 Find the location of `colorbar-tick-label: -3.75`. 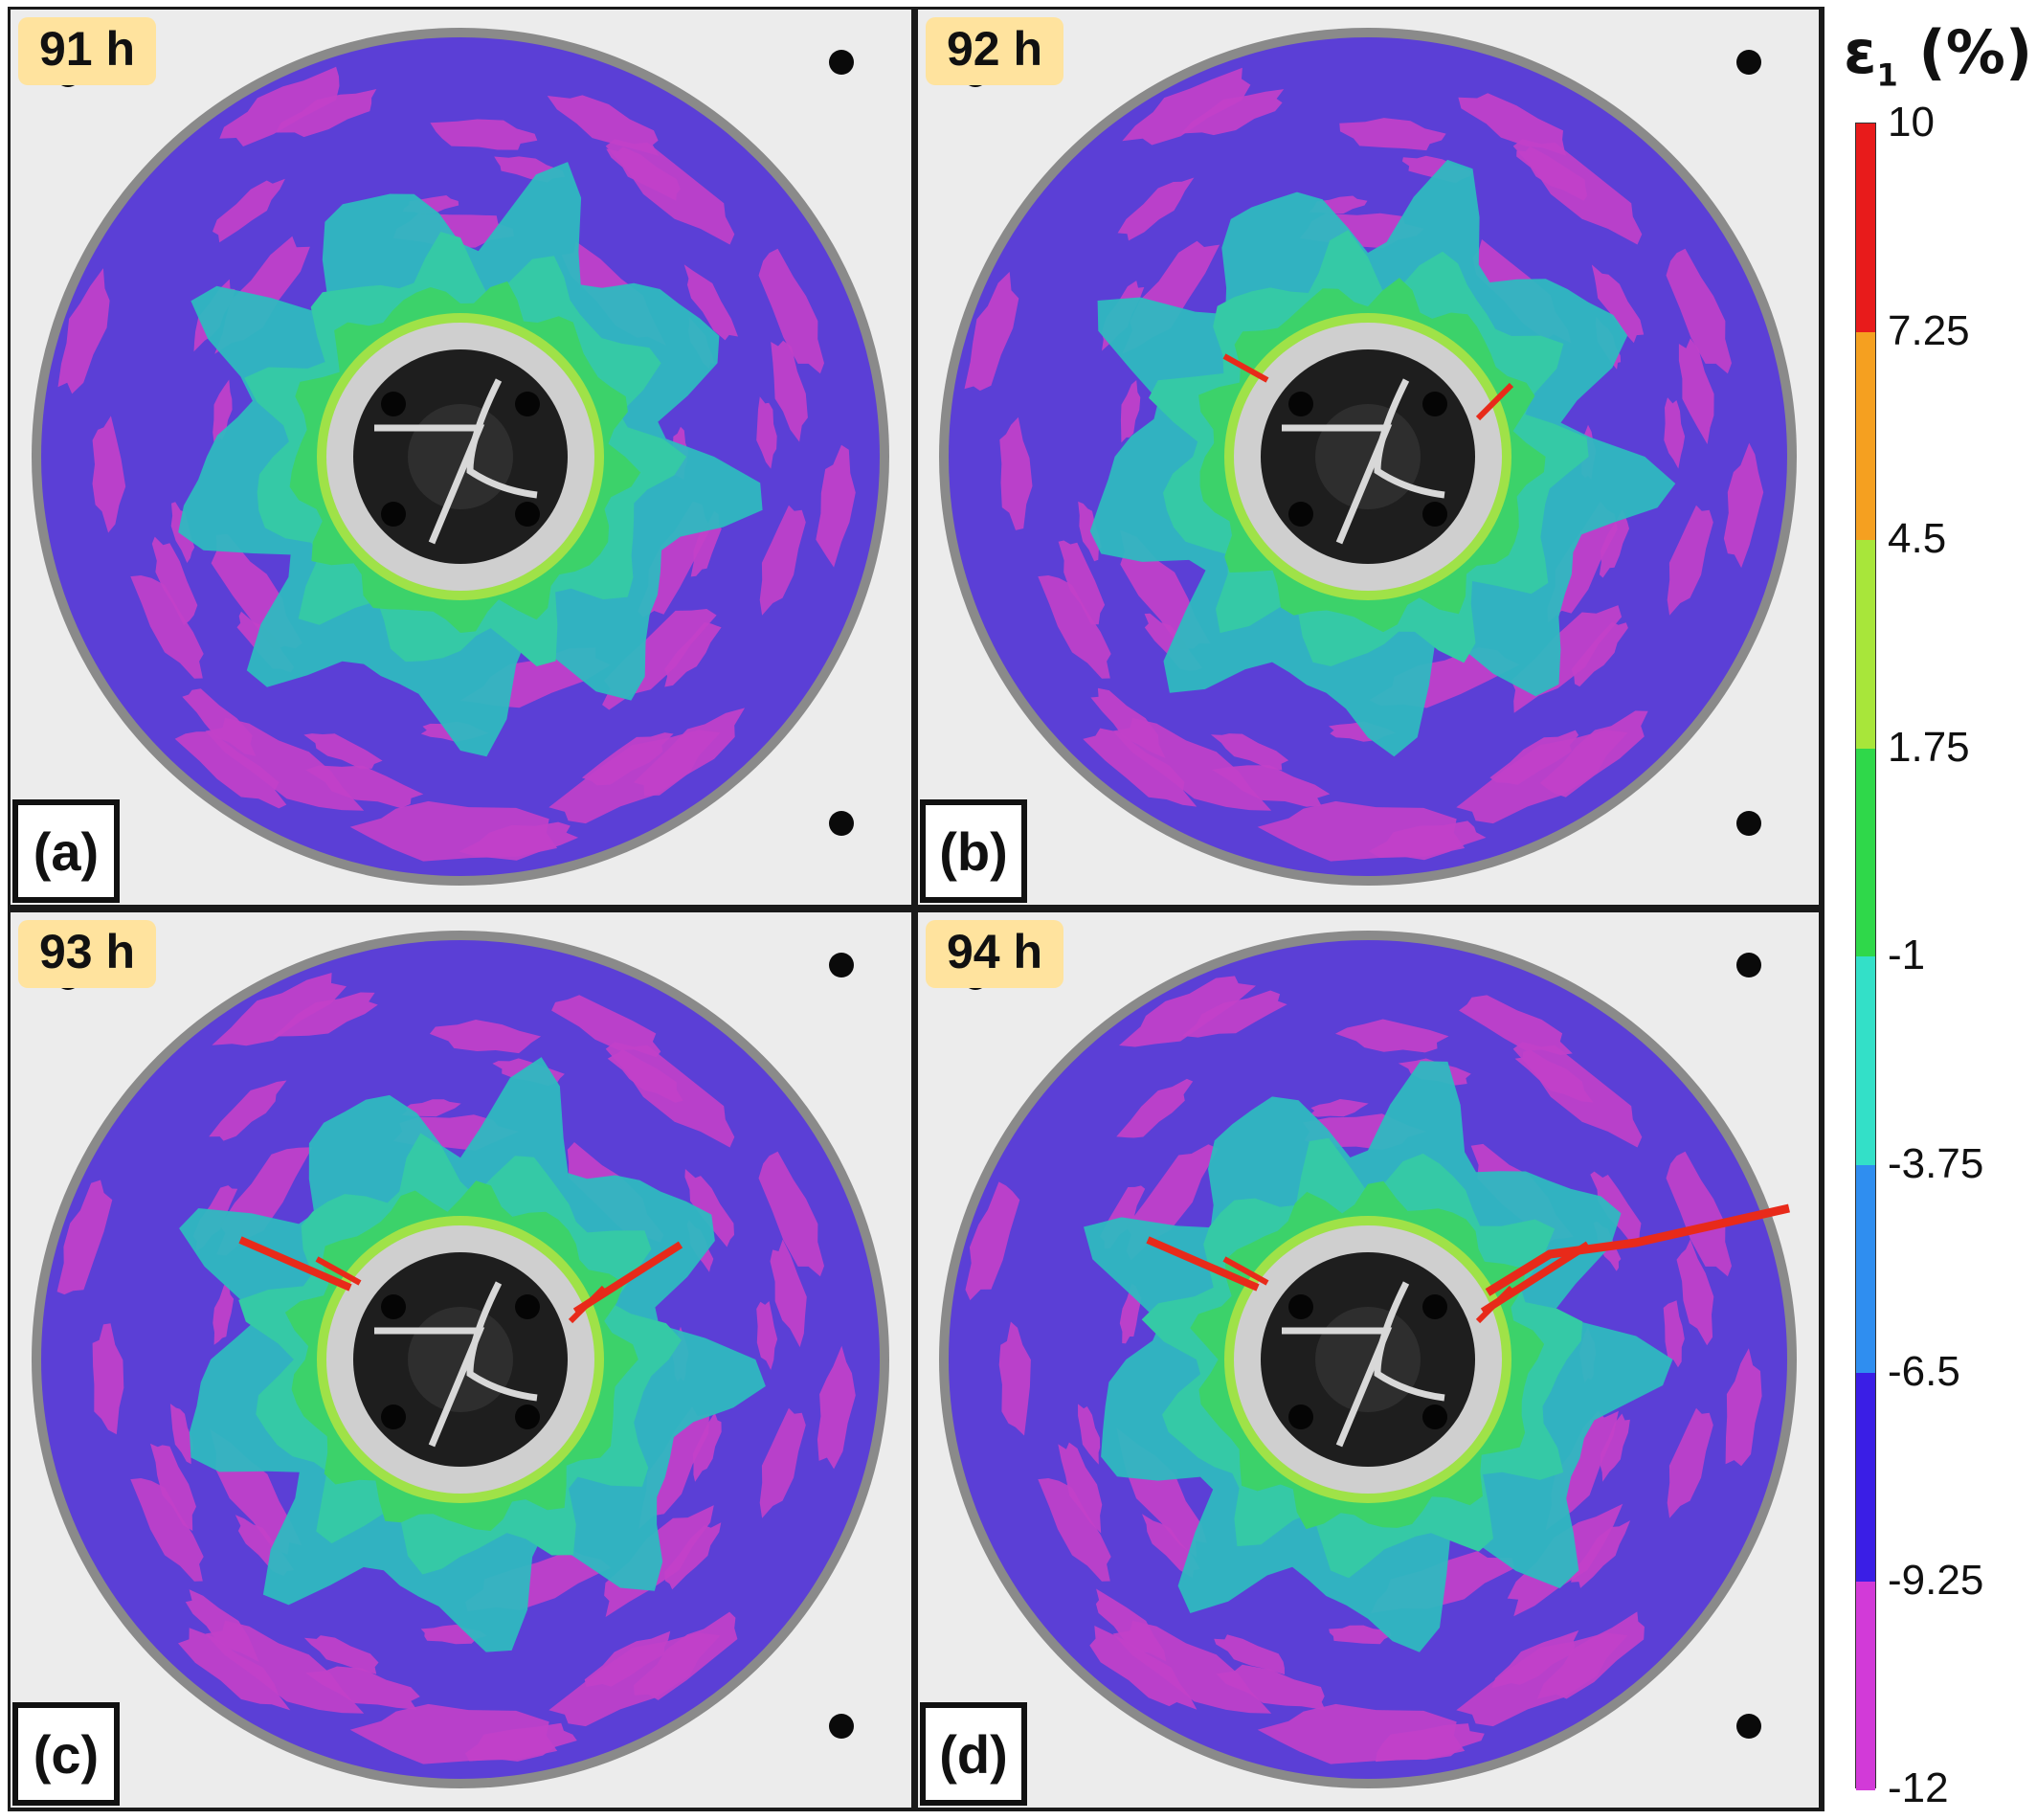

colorbar-tick-label: -3.75 is located at coordinates (1936, 1163).